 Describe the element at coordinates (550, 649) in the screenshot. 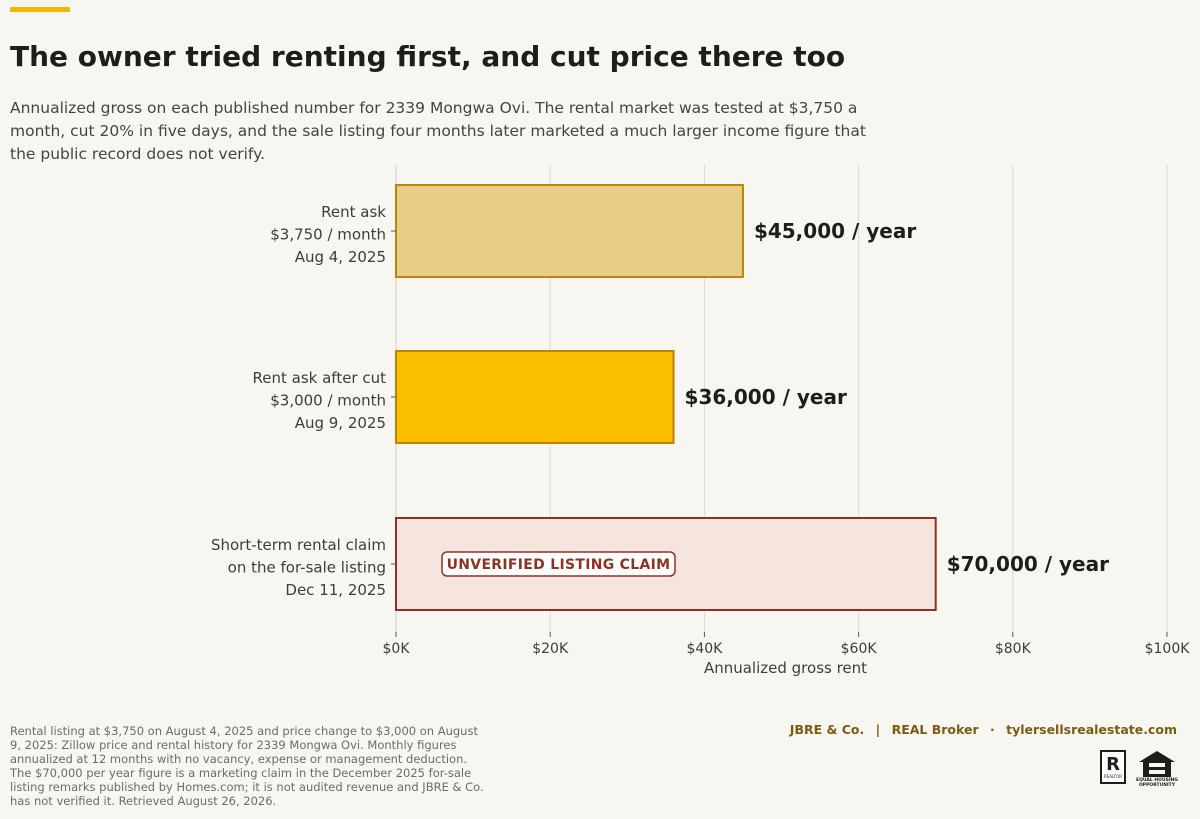

I see `x-tick-label: $20K` at that location.